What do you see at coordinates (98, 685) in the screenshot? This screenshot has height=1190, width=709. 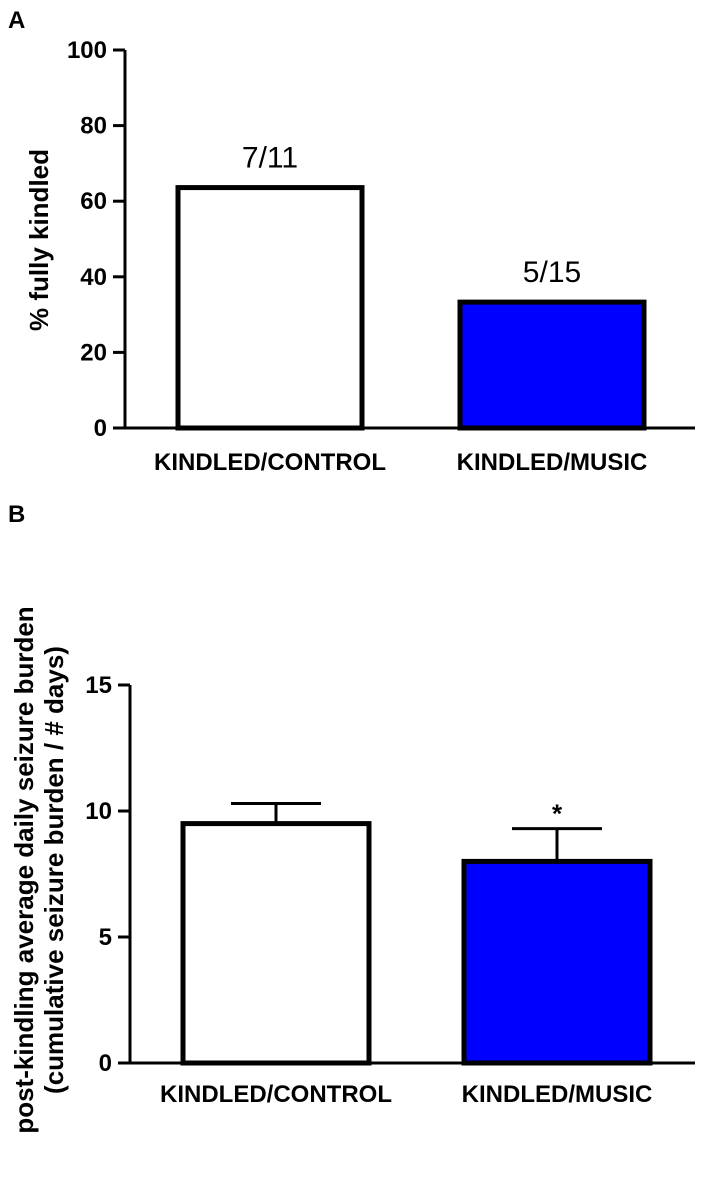 I see `y-tick-label: 15` at bounding box center [98, 685].